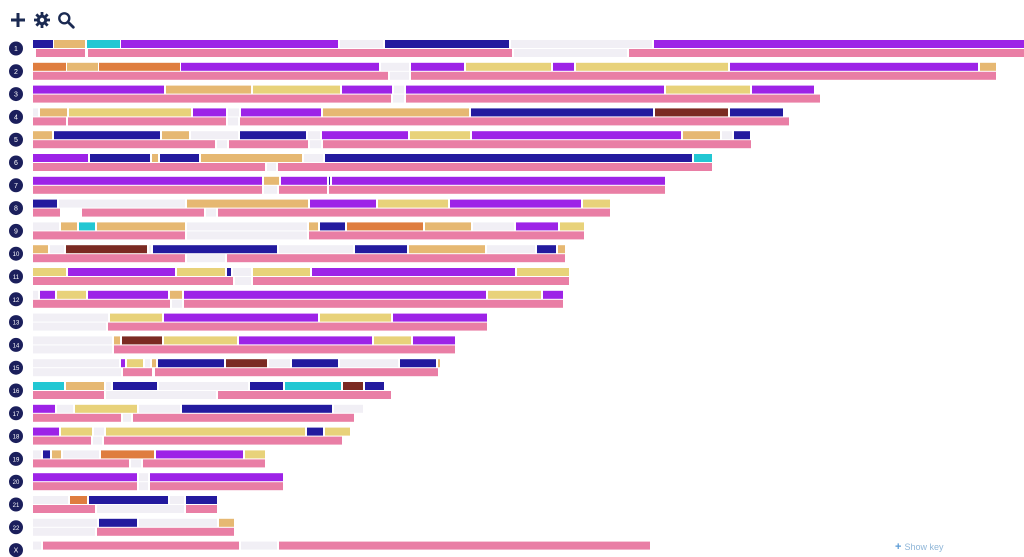 Image resolution: width=1024 pixels, height=557 pixels. I want to click on chromosome-row-X: X, so click(329, 549).